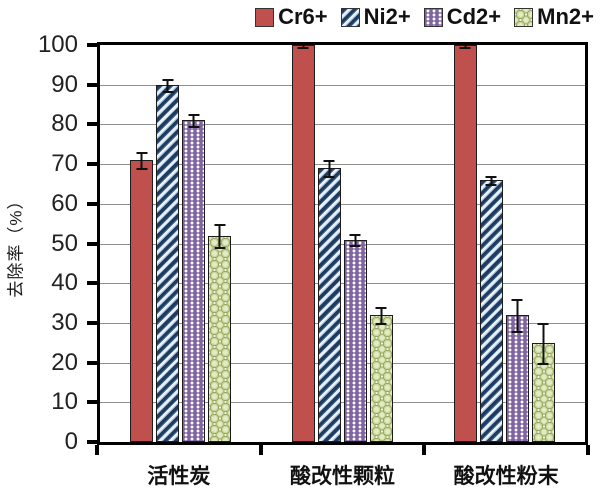 The image size is (600, 498). I want to click on bar-Cr6+-酸改性粉末, so click(465, 242).